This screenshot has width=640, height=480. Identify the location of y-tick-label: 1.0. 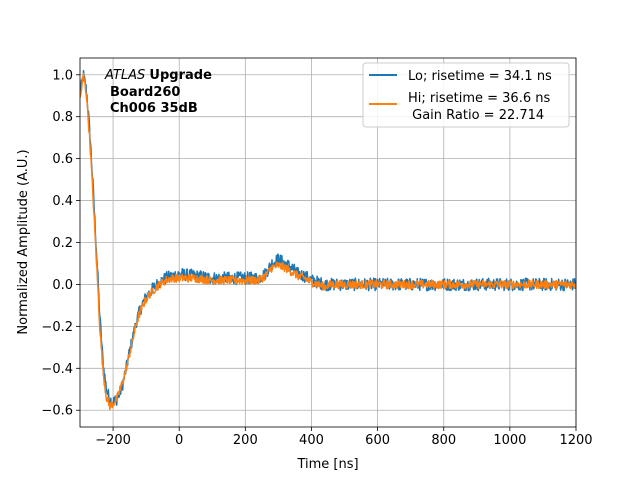
(62, 75).